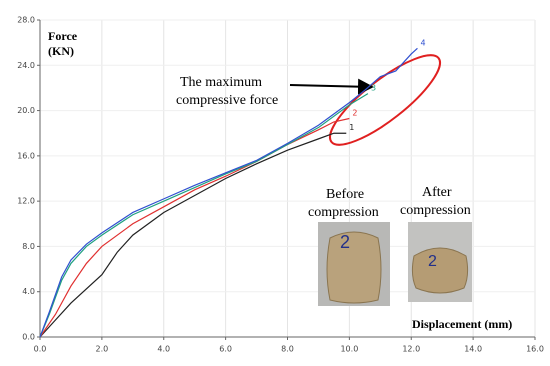 The width and height of the screenshot is (550, 366). Describe the element at coordinates (349, 349) in the screenshot. I see `x-tick-label: 10.0` at that location.